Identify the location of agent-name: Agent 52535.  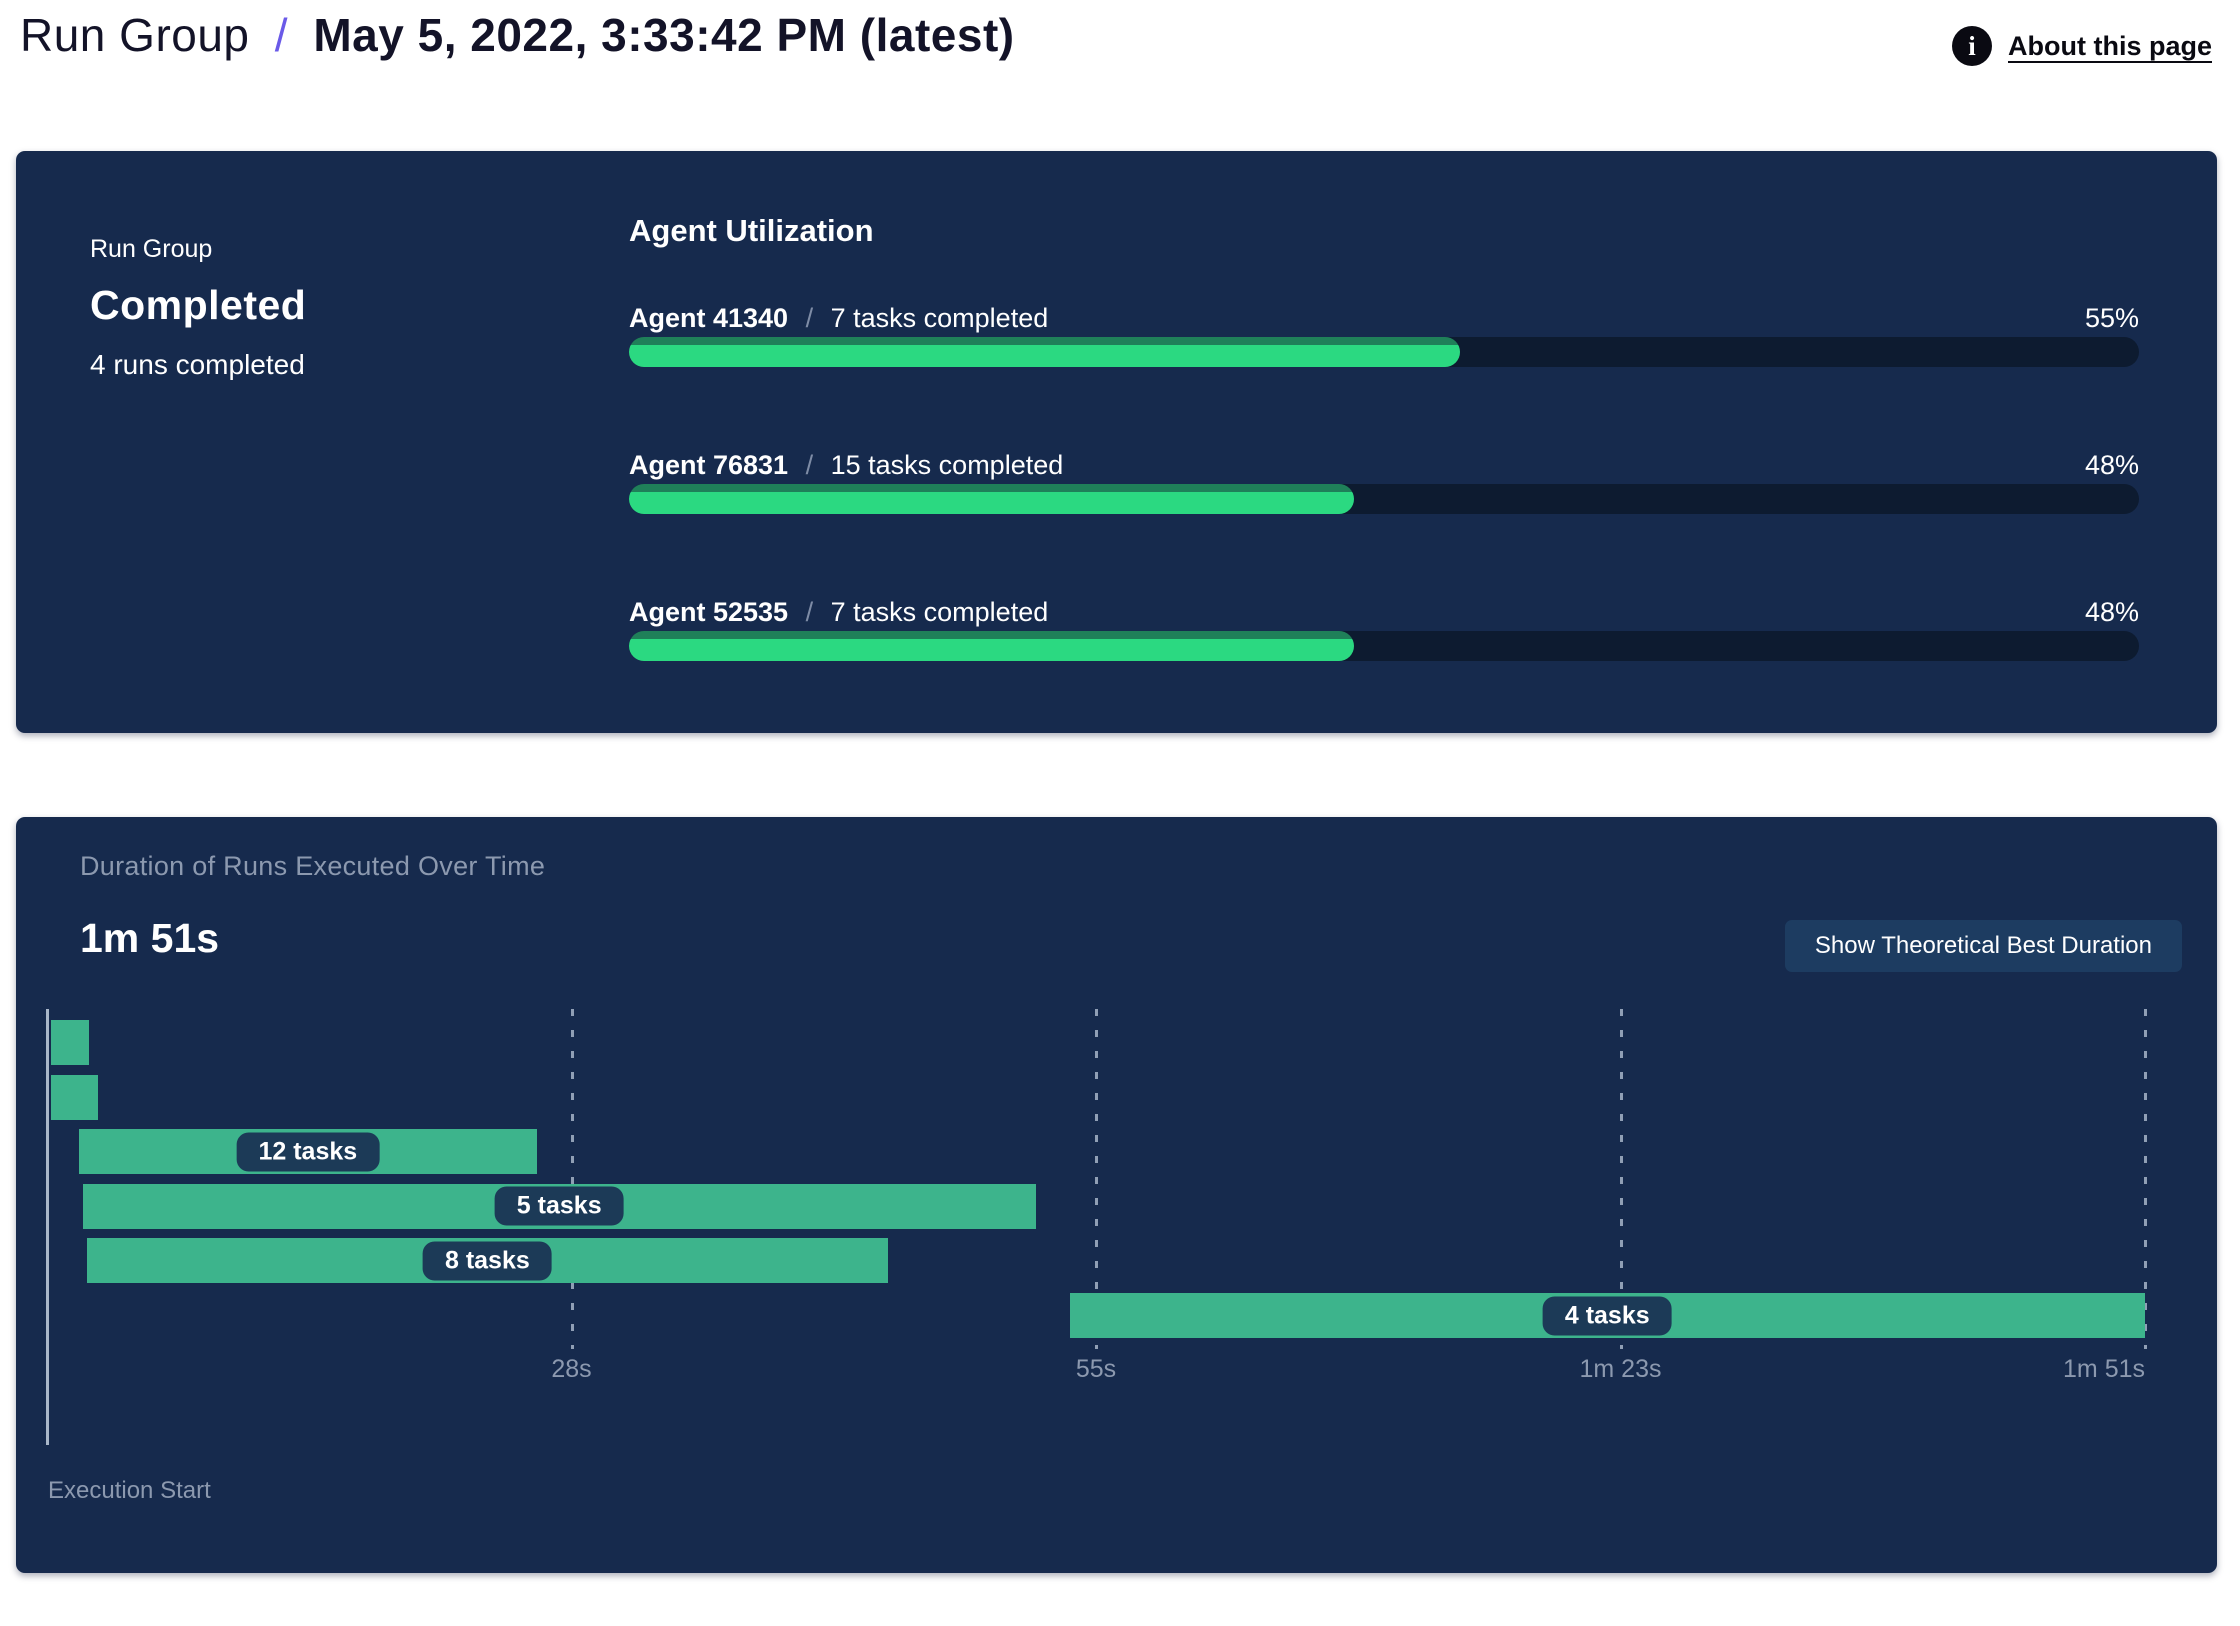
(709, 612).